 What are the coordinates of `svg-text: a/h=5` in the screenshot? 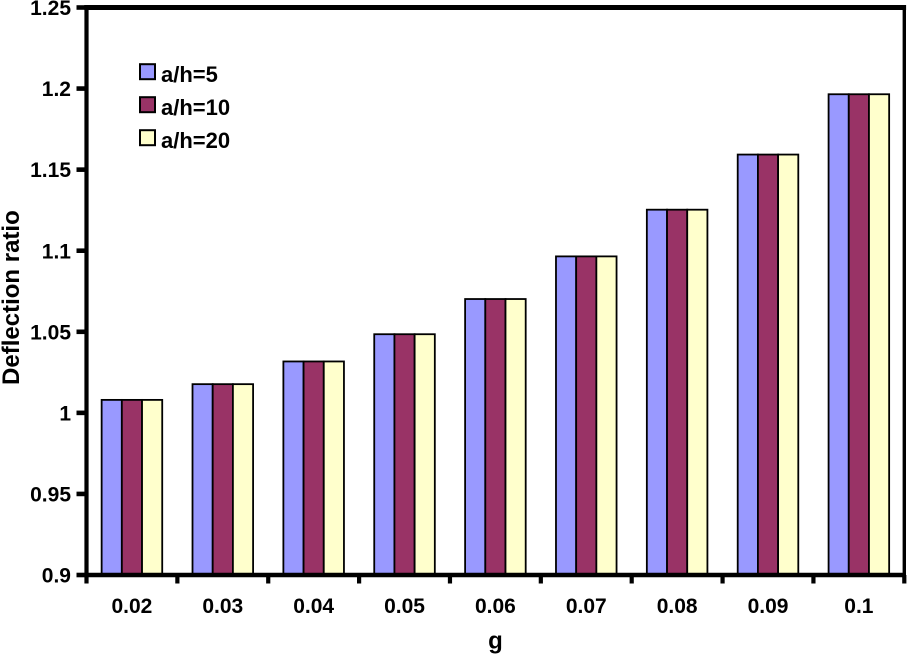 It's located at (189, 74).